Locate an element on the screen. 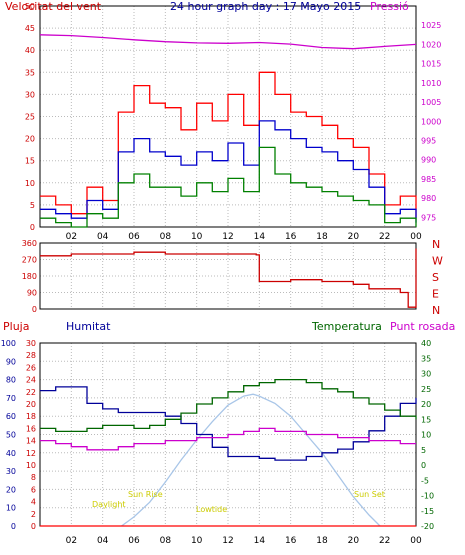  temperature-tick-label: -20 is located at coordinates (427, 526).